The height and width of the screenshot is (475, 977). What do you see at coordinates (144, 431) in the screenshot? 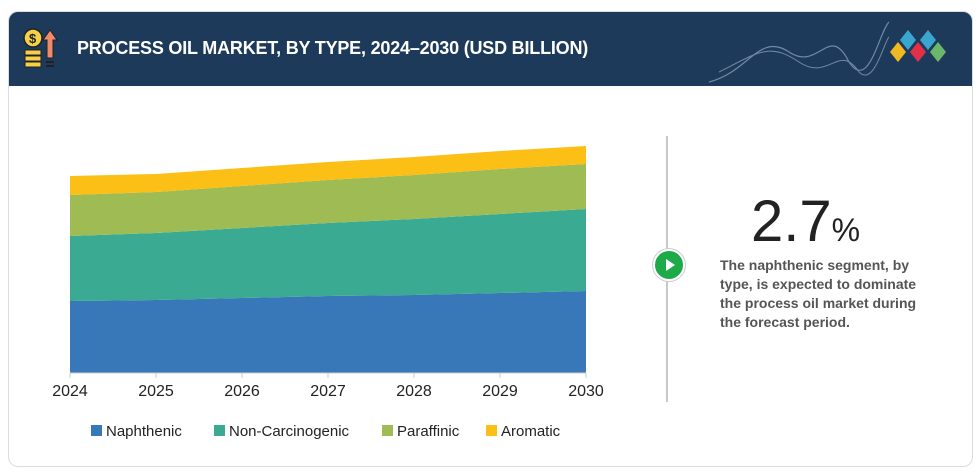
I see `legend-label: Naphthenic` at bounding box center [144, 431].